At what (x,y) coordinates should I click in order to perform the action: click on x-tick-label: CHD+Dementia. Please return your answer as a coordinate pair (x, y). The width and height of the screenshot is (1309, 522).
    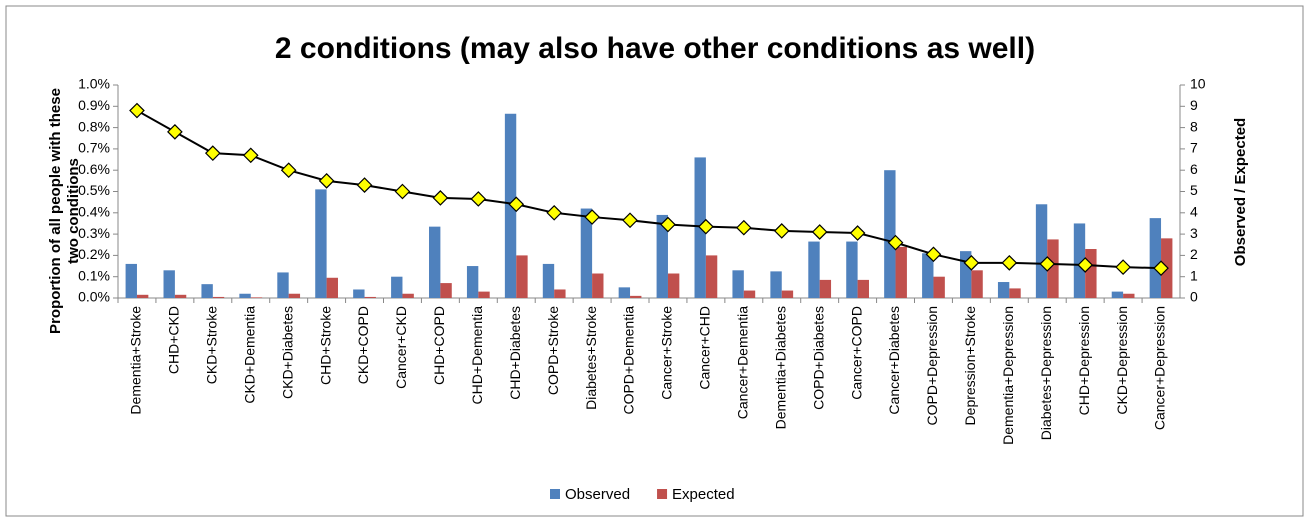
    Looking at the image, I should click on (477, 355).